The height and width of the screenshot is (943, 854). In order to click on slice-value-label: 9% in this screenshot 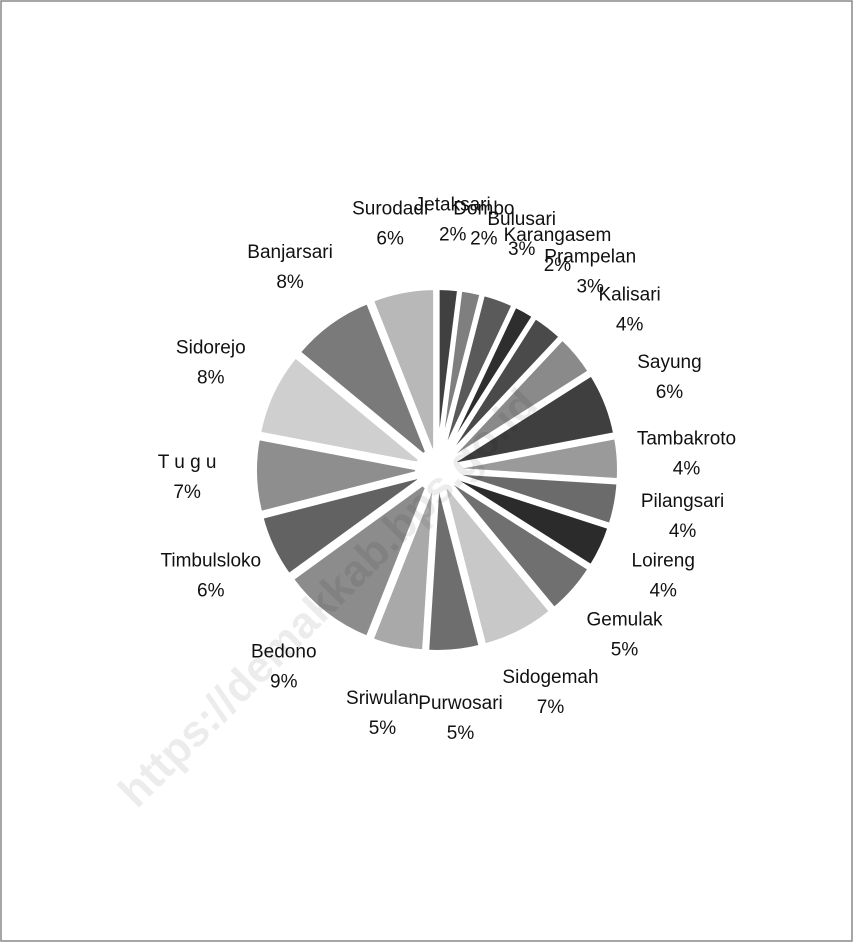, I will do `click(284, 682)`.